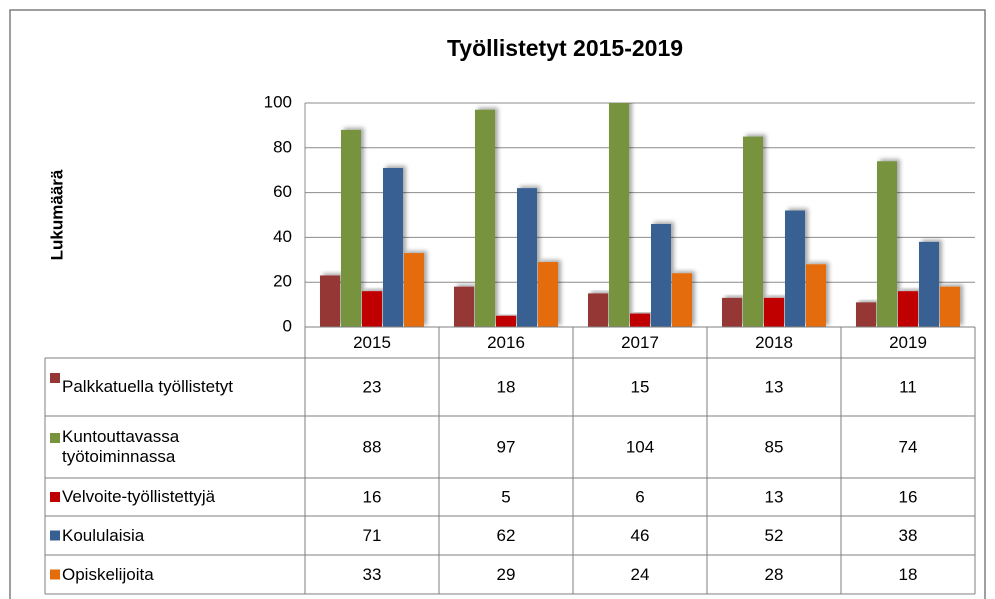 The width and height of the screenshot is (995, 599). What do you see at coordinates (282, 191) in the screenshot?
I see `y-tick-label: 60` at bounding box center [282, 191].